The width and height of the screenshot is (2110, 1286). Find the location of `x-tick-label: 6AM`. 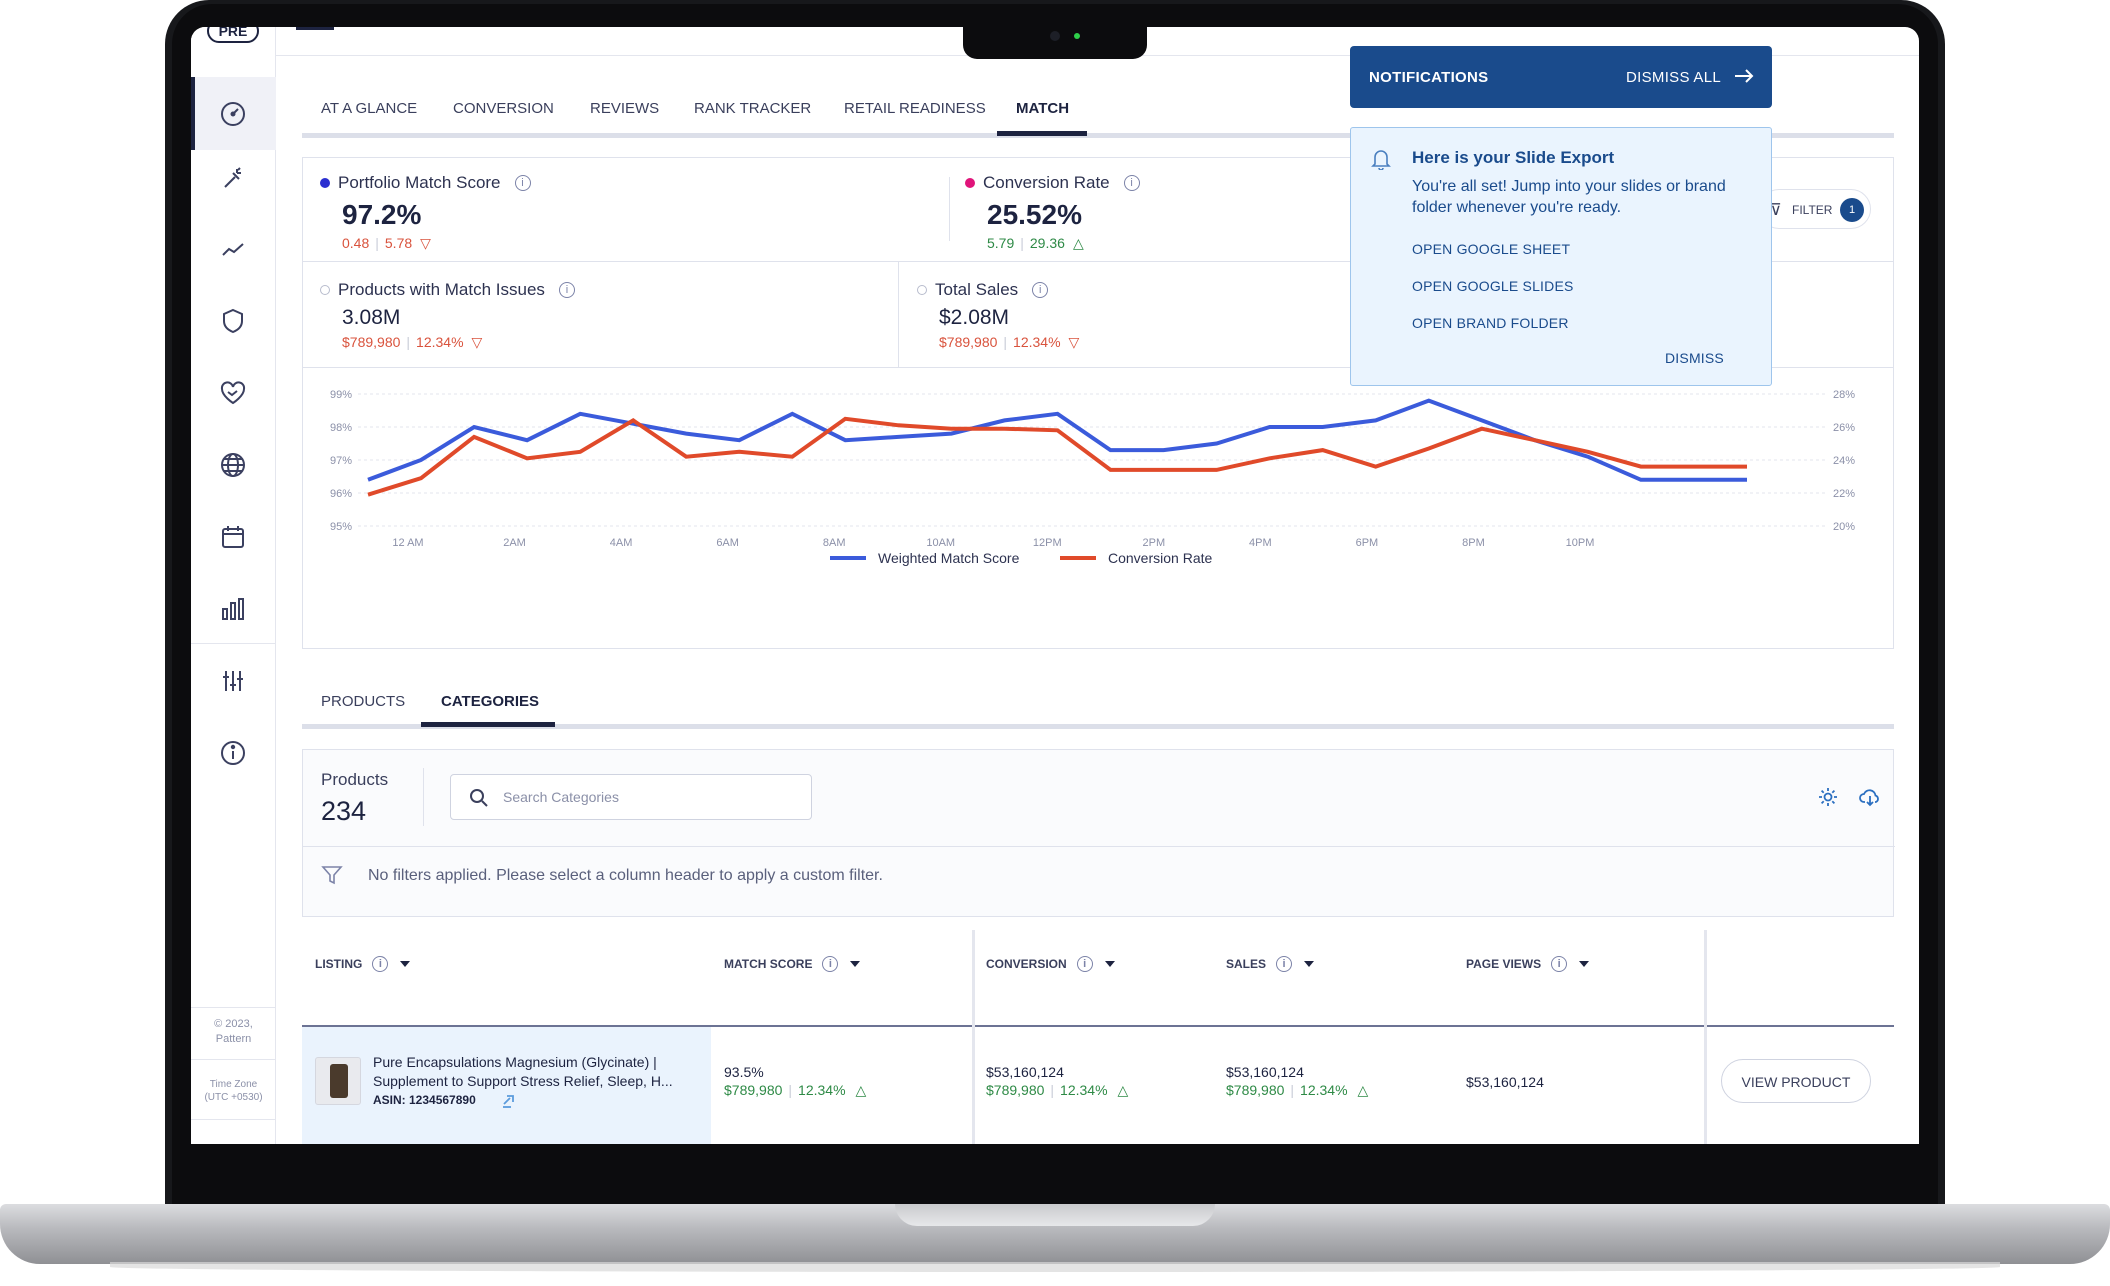

x-tick-label: 6AM is located at coordinates (727, 543).